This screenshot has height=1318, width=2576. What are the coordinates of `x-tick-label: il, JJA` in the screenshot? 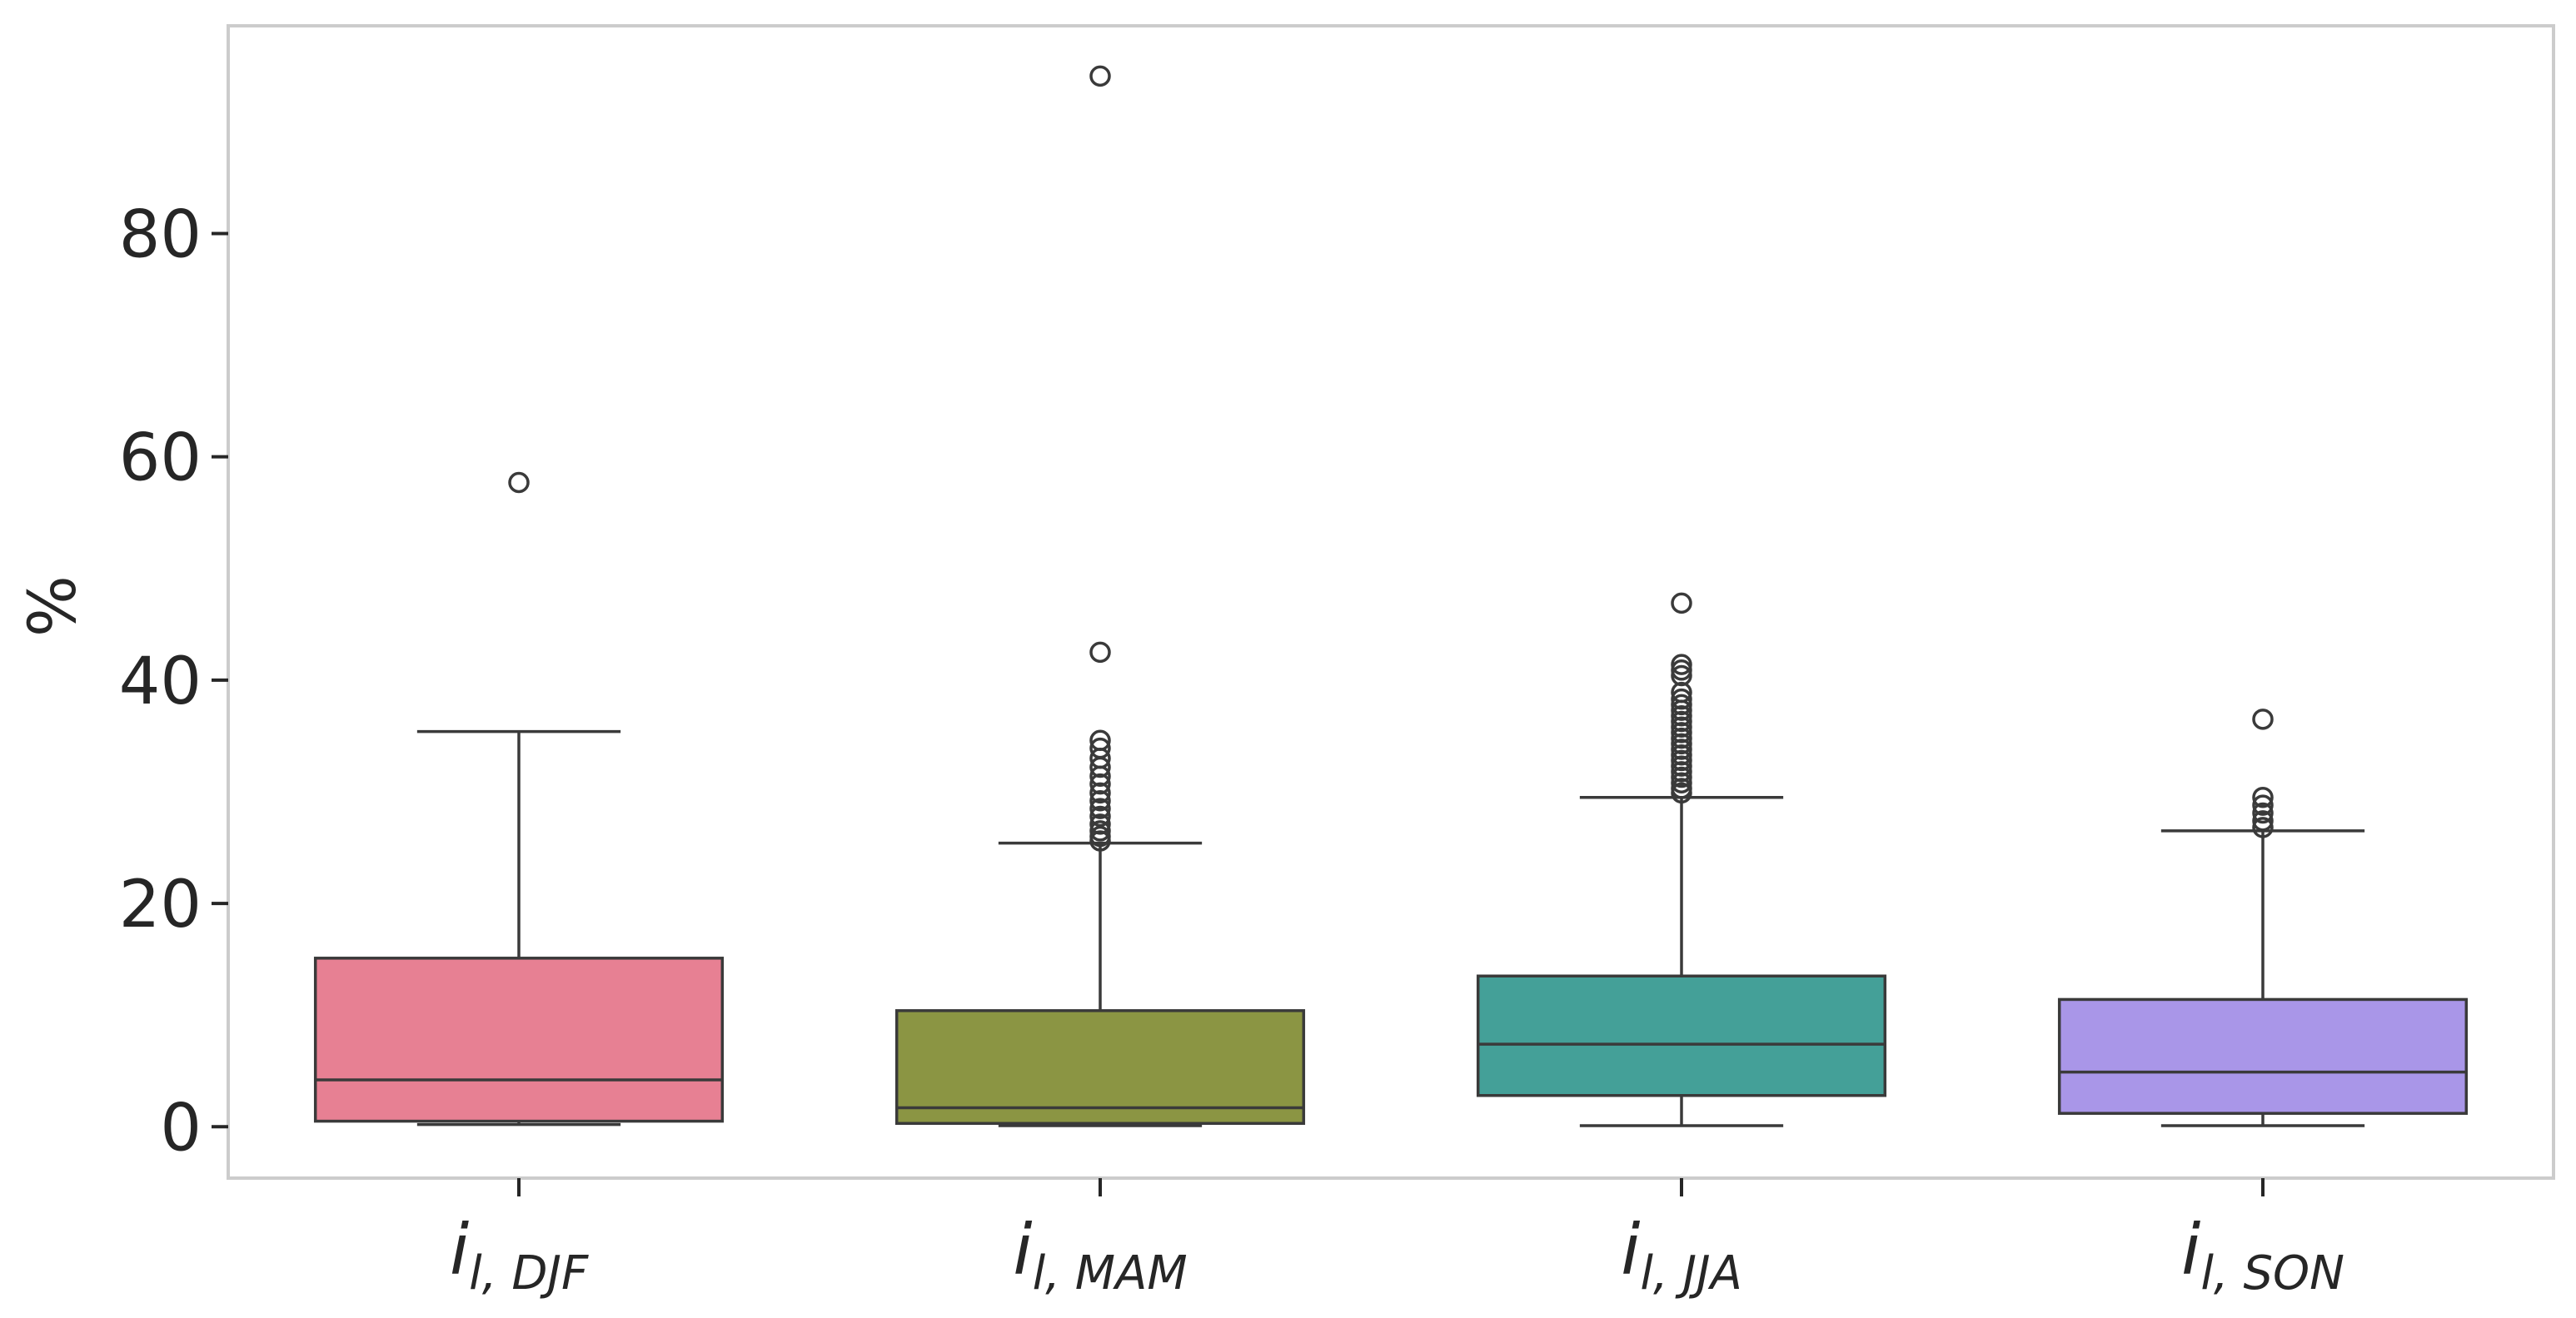 It's located at (1681, 1255).